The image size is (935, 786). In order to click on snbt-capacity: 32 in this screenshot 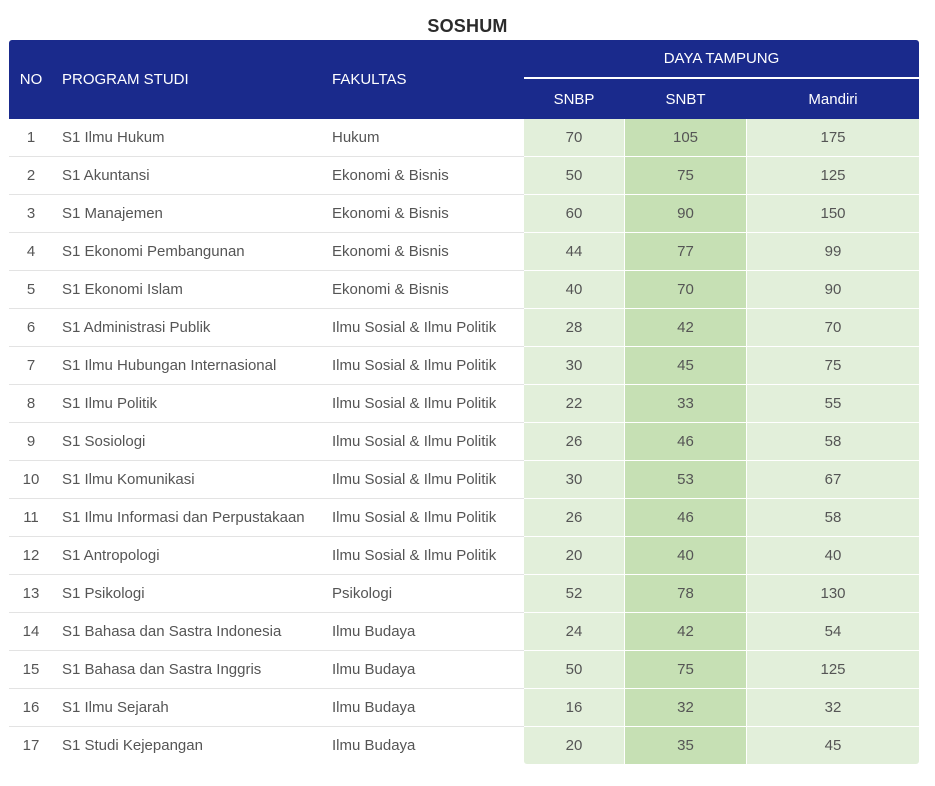, I will do `click(685, 708)`.